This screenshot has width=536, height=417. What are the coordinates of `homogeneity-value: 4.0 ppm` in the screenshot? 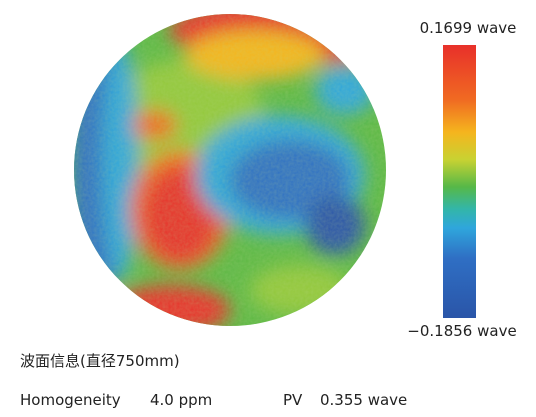 It's located at (181, 400).